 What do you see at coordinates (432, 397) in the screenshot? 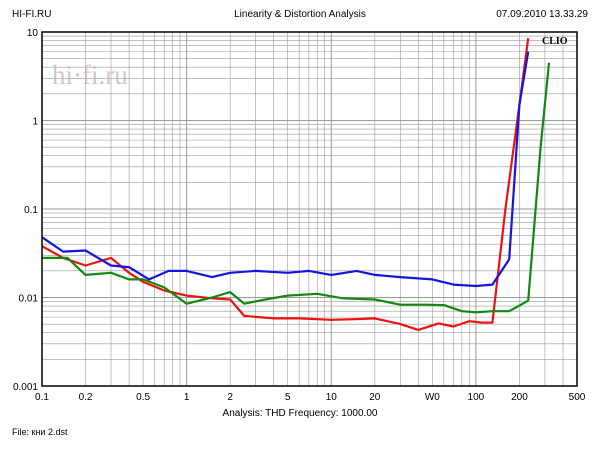
I see `x-tick-label: W0` at bounding box center [432, 397].